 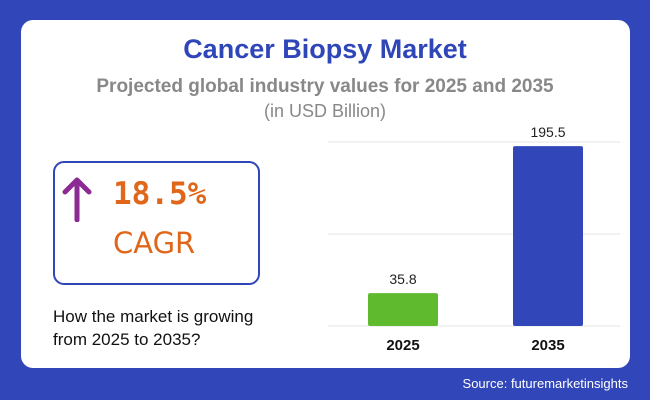 I want to click on page-title: Cancer Biopsy Market, so click(x=325, y=49).